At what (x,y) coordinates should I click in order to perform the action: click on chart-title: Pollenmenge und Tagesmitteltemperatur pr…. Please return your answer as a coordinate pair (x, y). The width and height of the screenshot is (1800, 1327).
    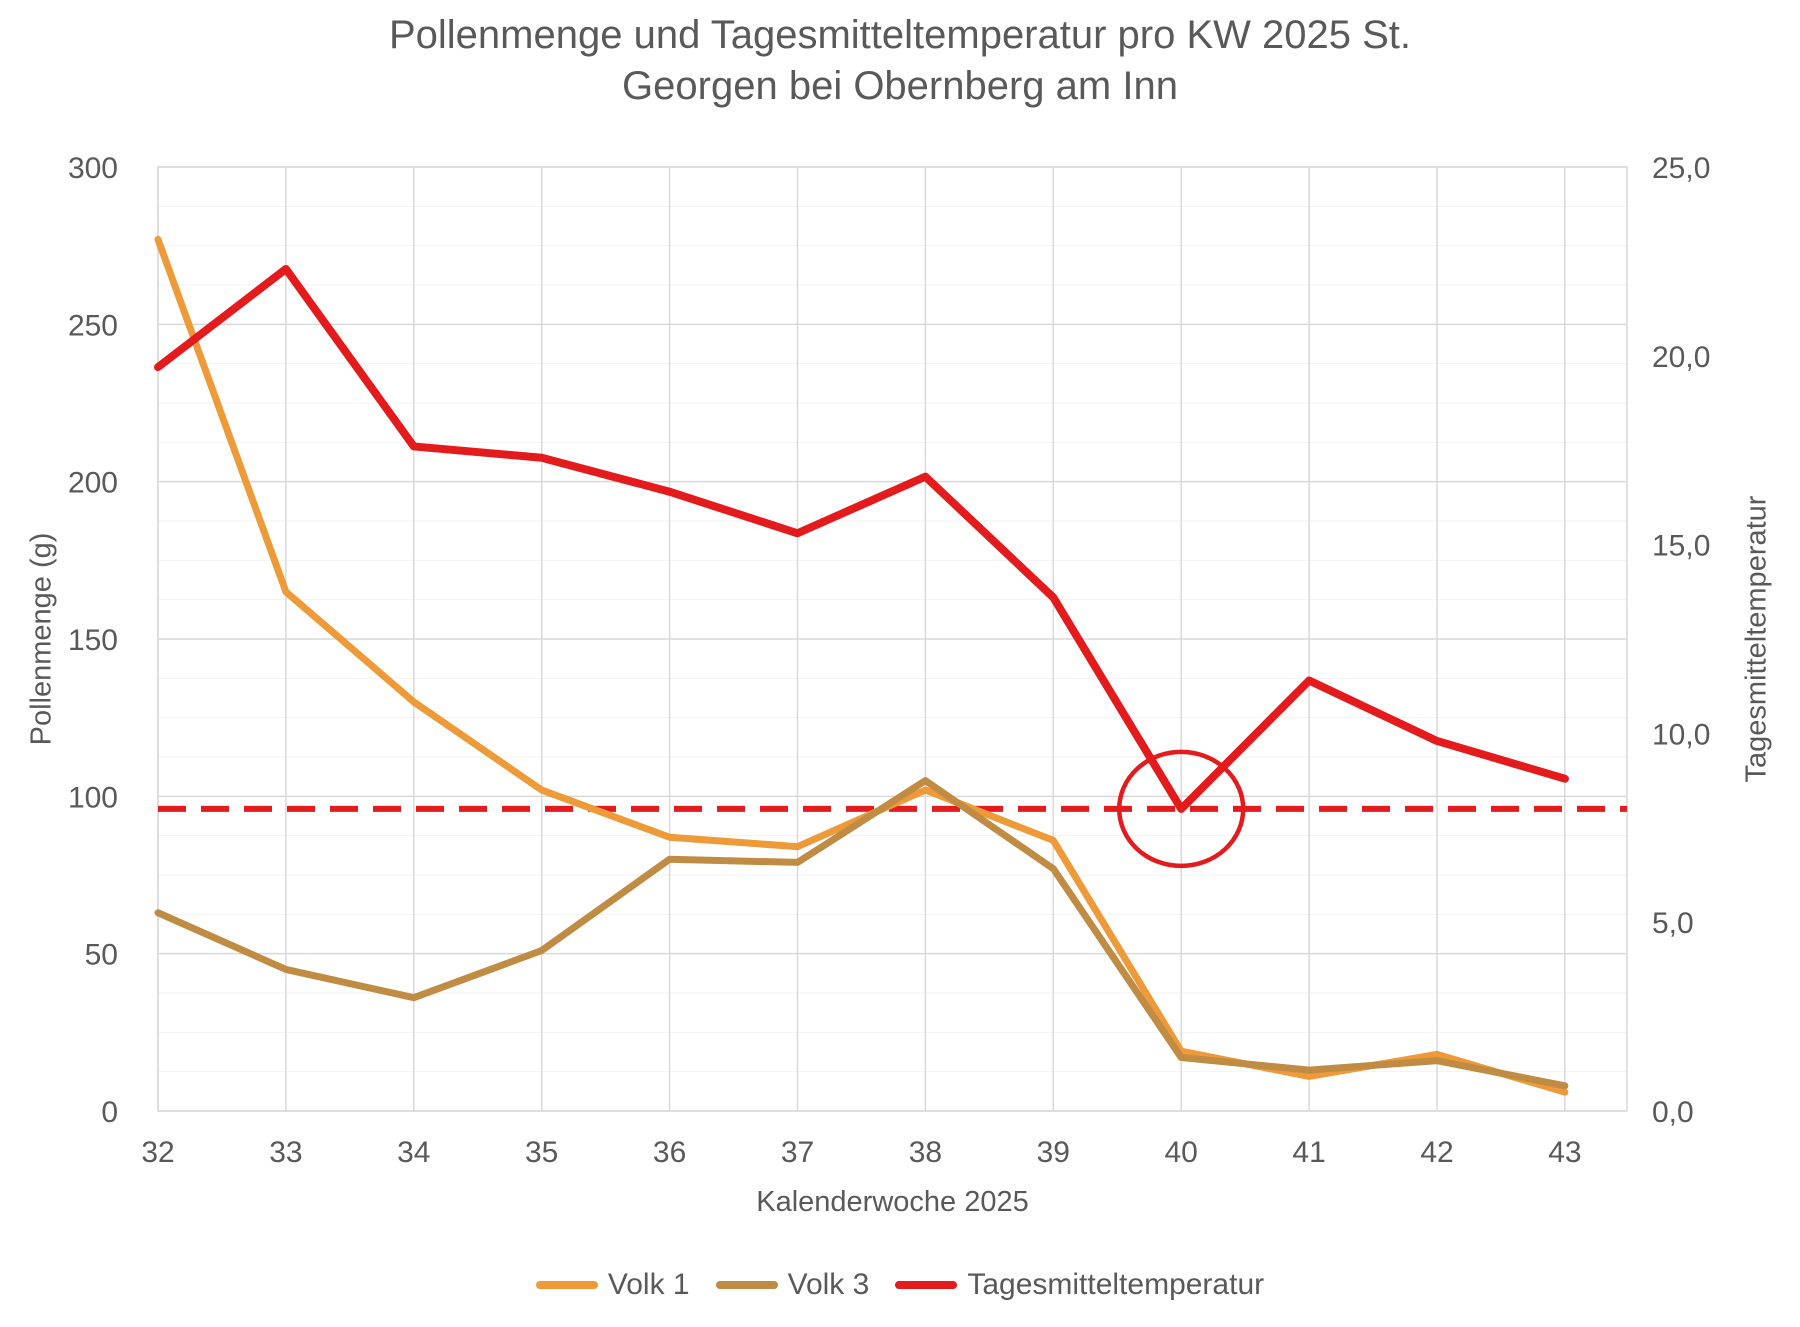
    Looking at the image, I should click on (900, 61).